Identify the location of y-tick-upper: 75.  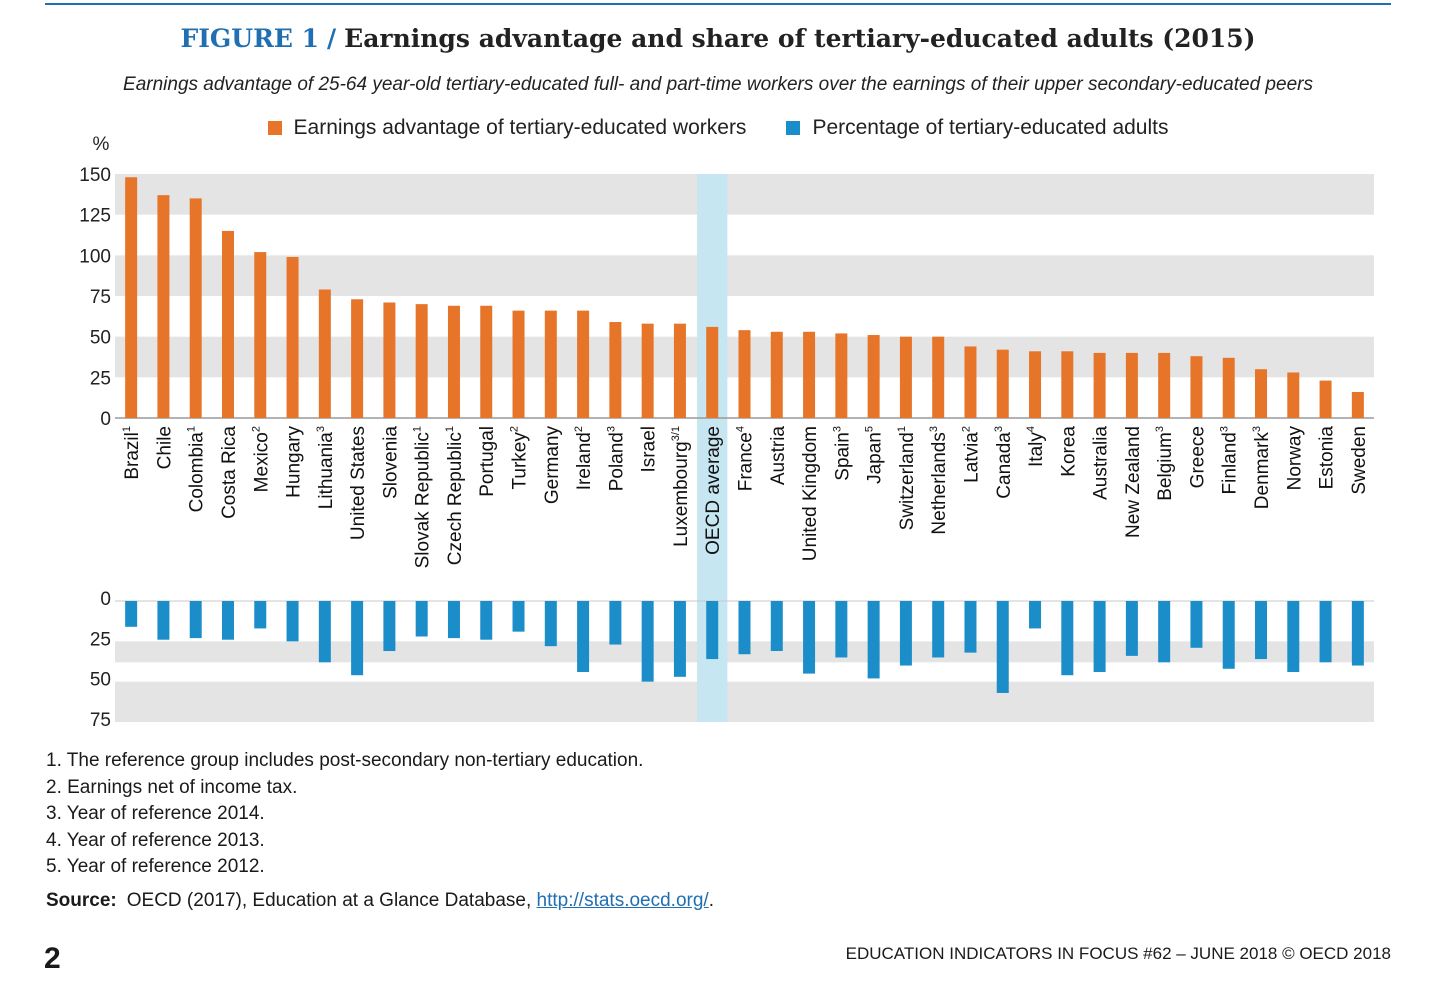
(100, 297).